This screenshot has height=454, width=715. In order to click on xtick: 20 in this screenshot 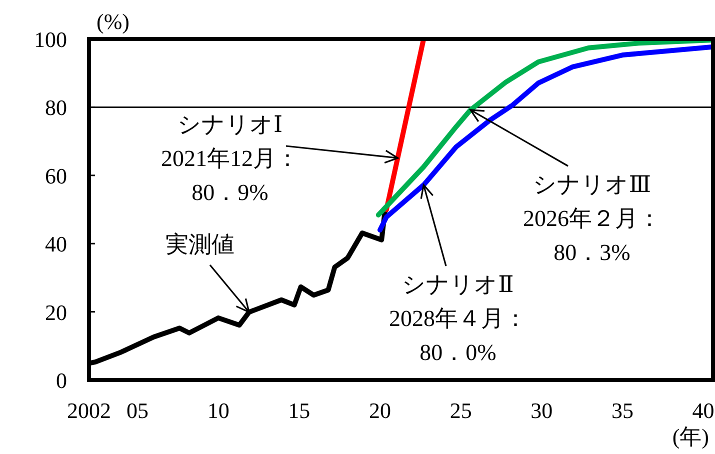, I will do `click(379, 410)`.